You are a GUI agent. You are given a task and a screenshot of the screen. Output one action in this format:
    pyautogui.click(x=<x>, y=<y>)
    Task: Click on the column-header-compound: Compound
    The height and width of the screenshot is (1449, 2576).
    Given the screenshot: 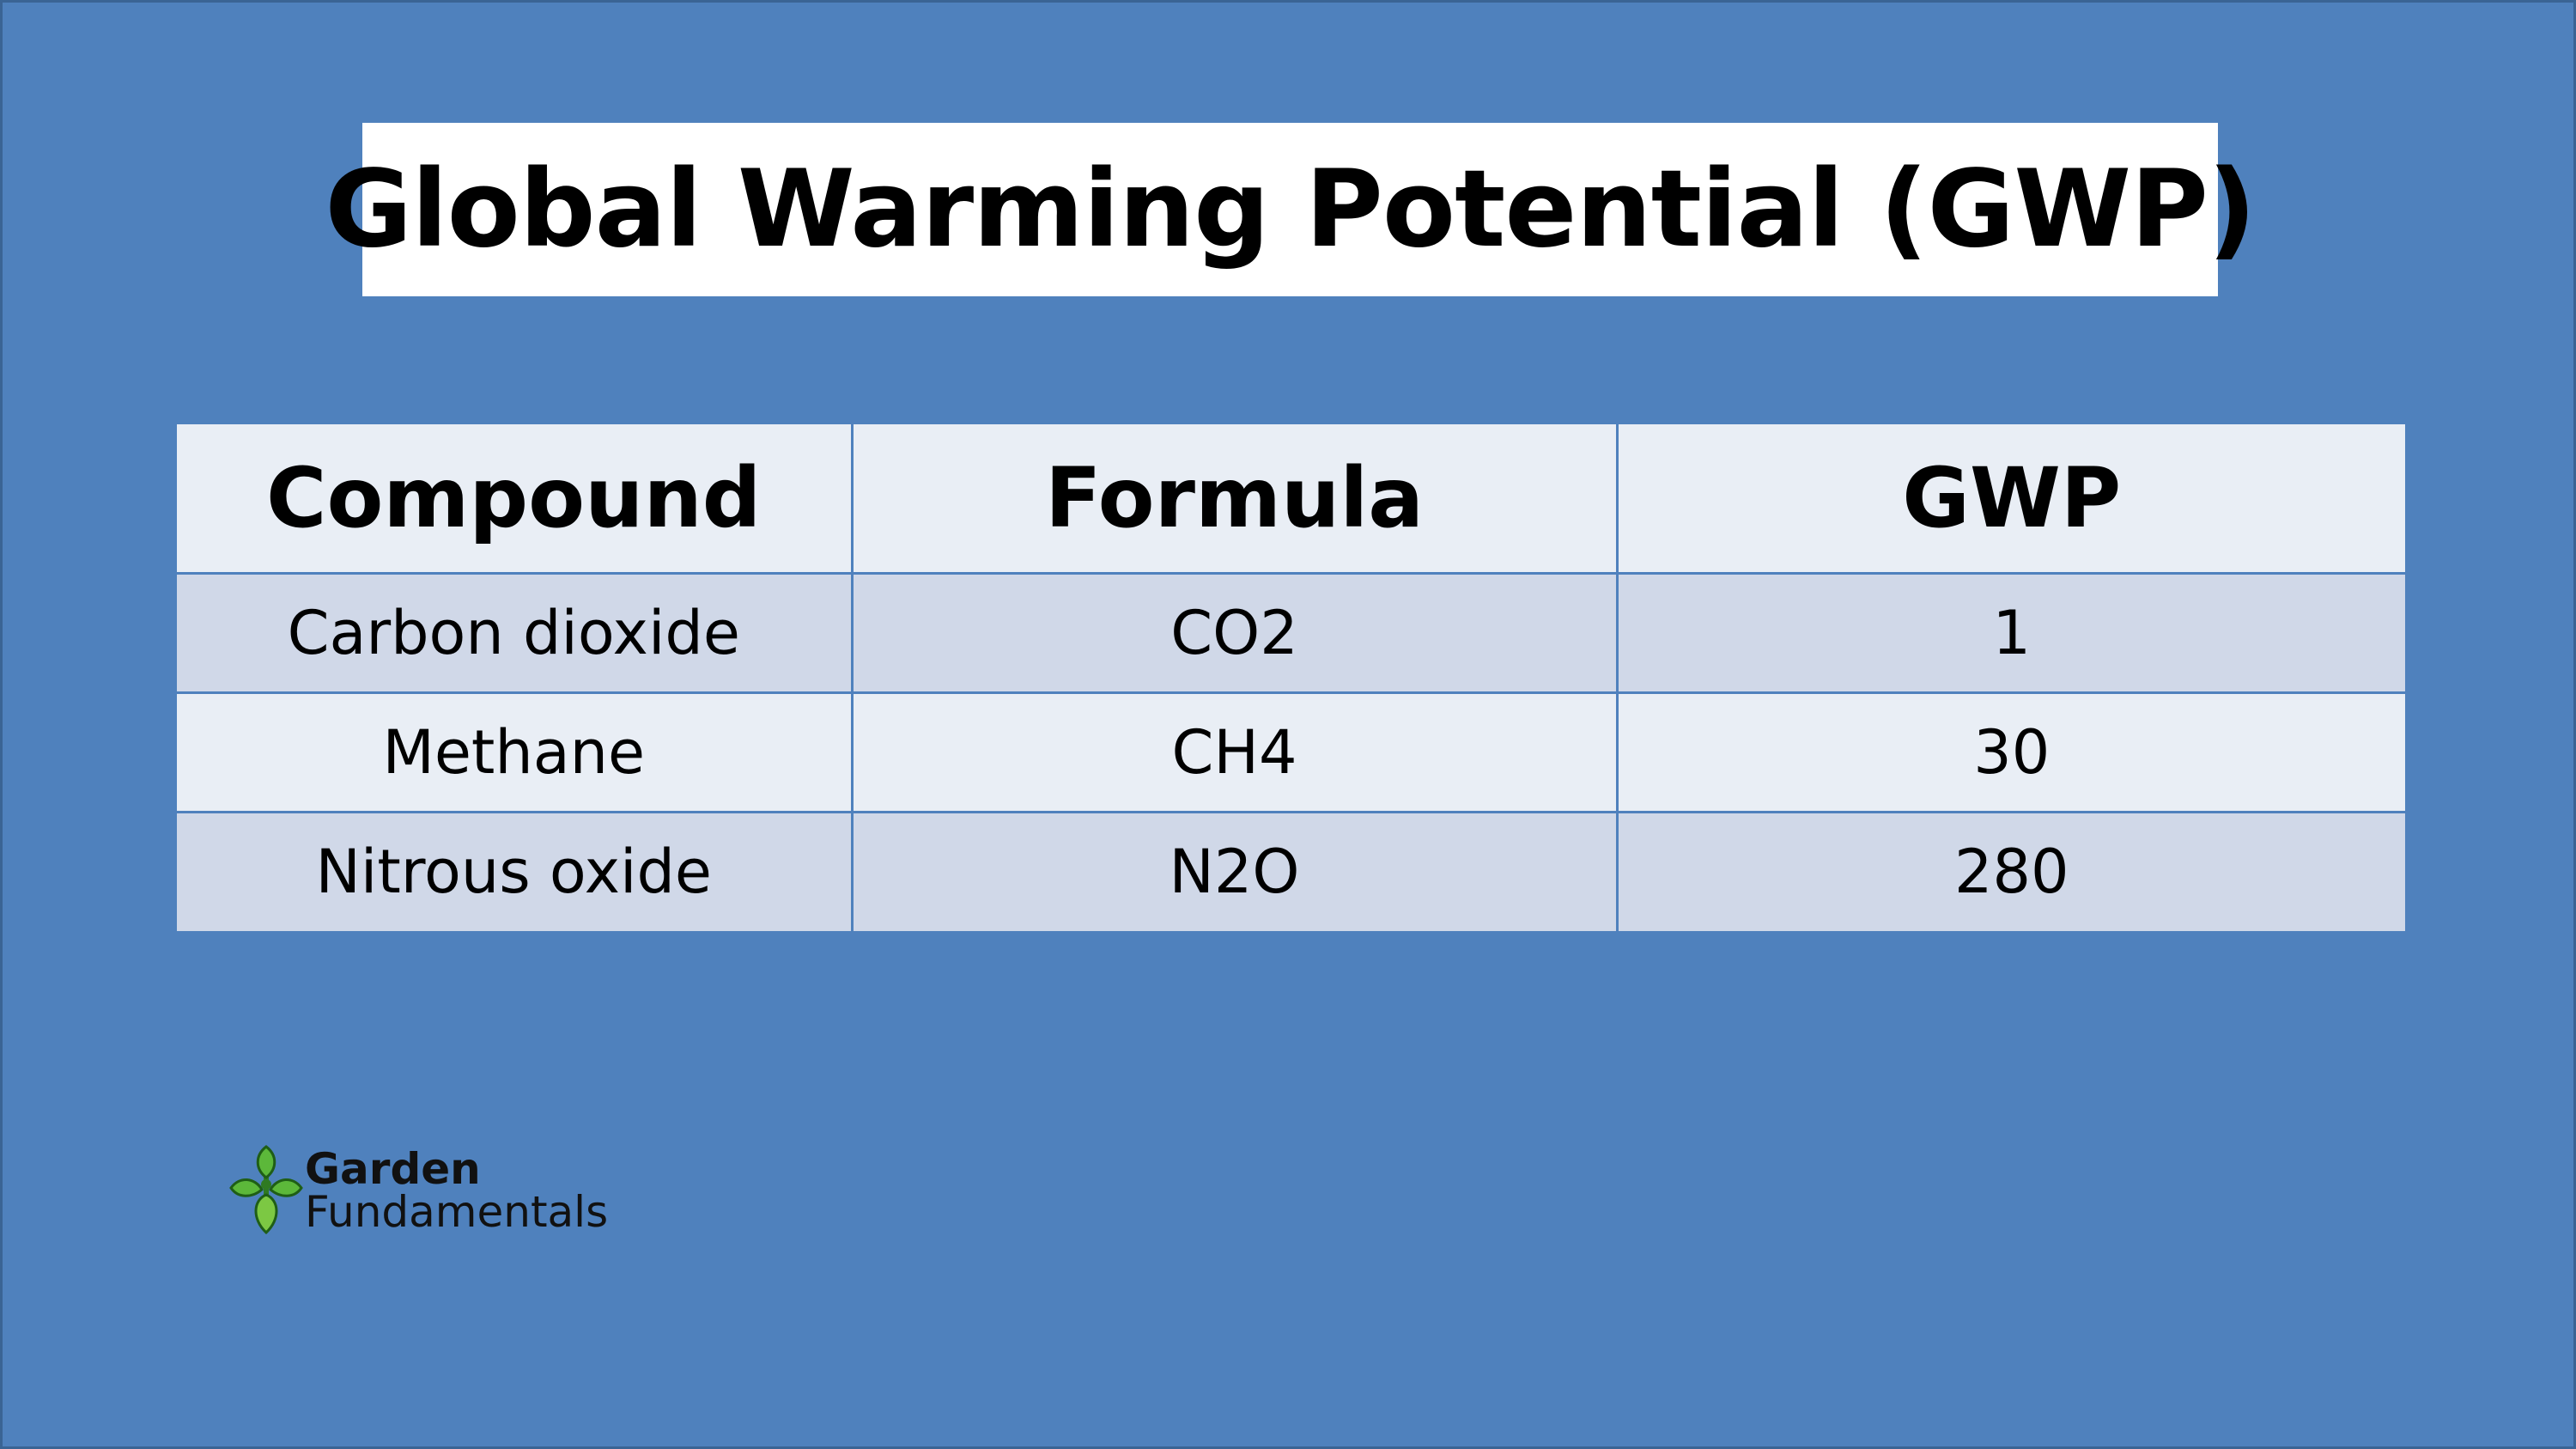 What is the action you would take?
    pyautogui.click(x=515, y=499)
    